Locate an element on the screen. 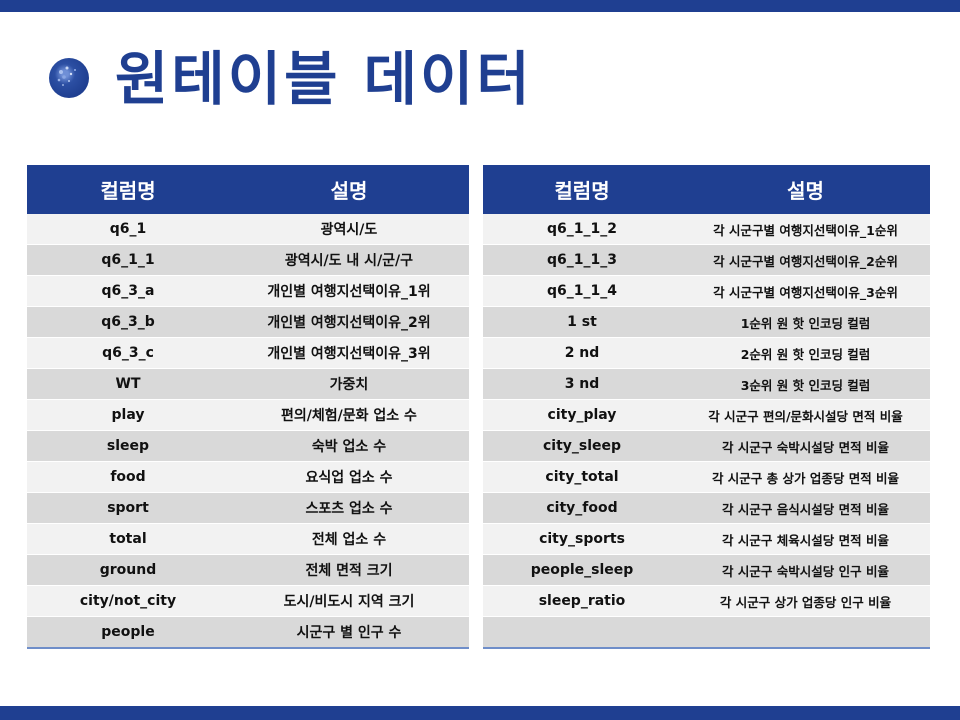 The height and width of the screenshot is (720, 960). column-name-cell: city_total is located at coordinates (582, 477).